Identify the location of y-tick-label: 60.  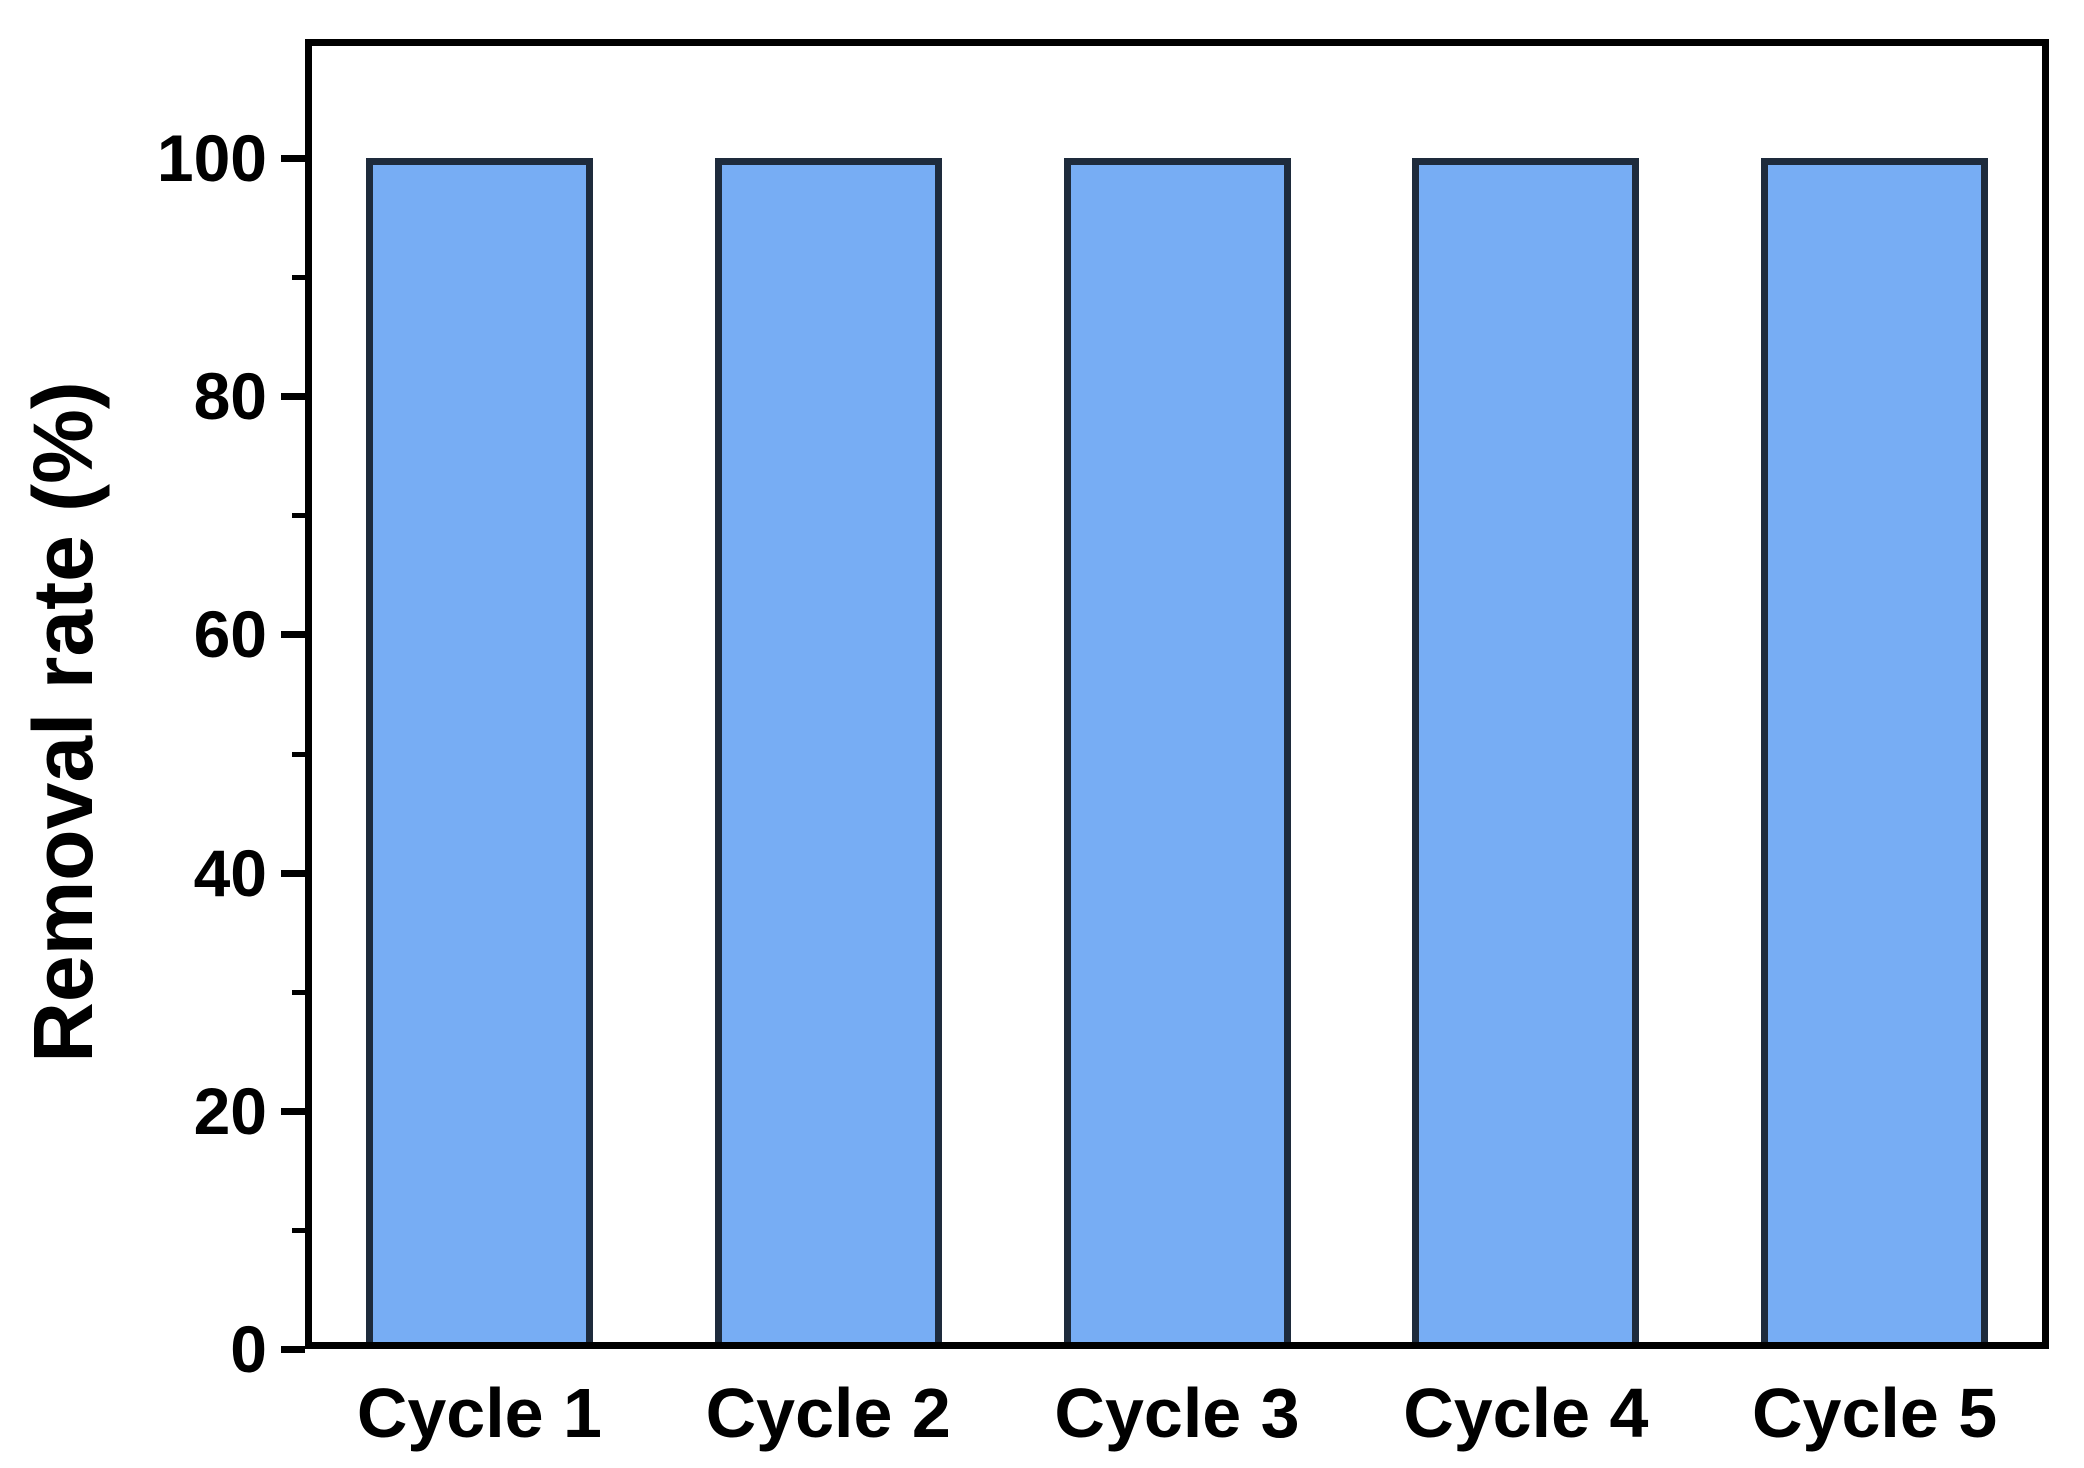
(230, 634).